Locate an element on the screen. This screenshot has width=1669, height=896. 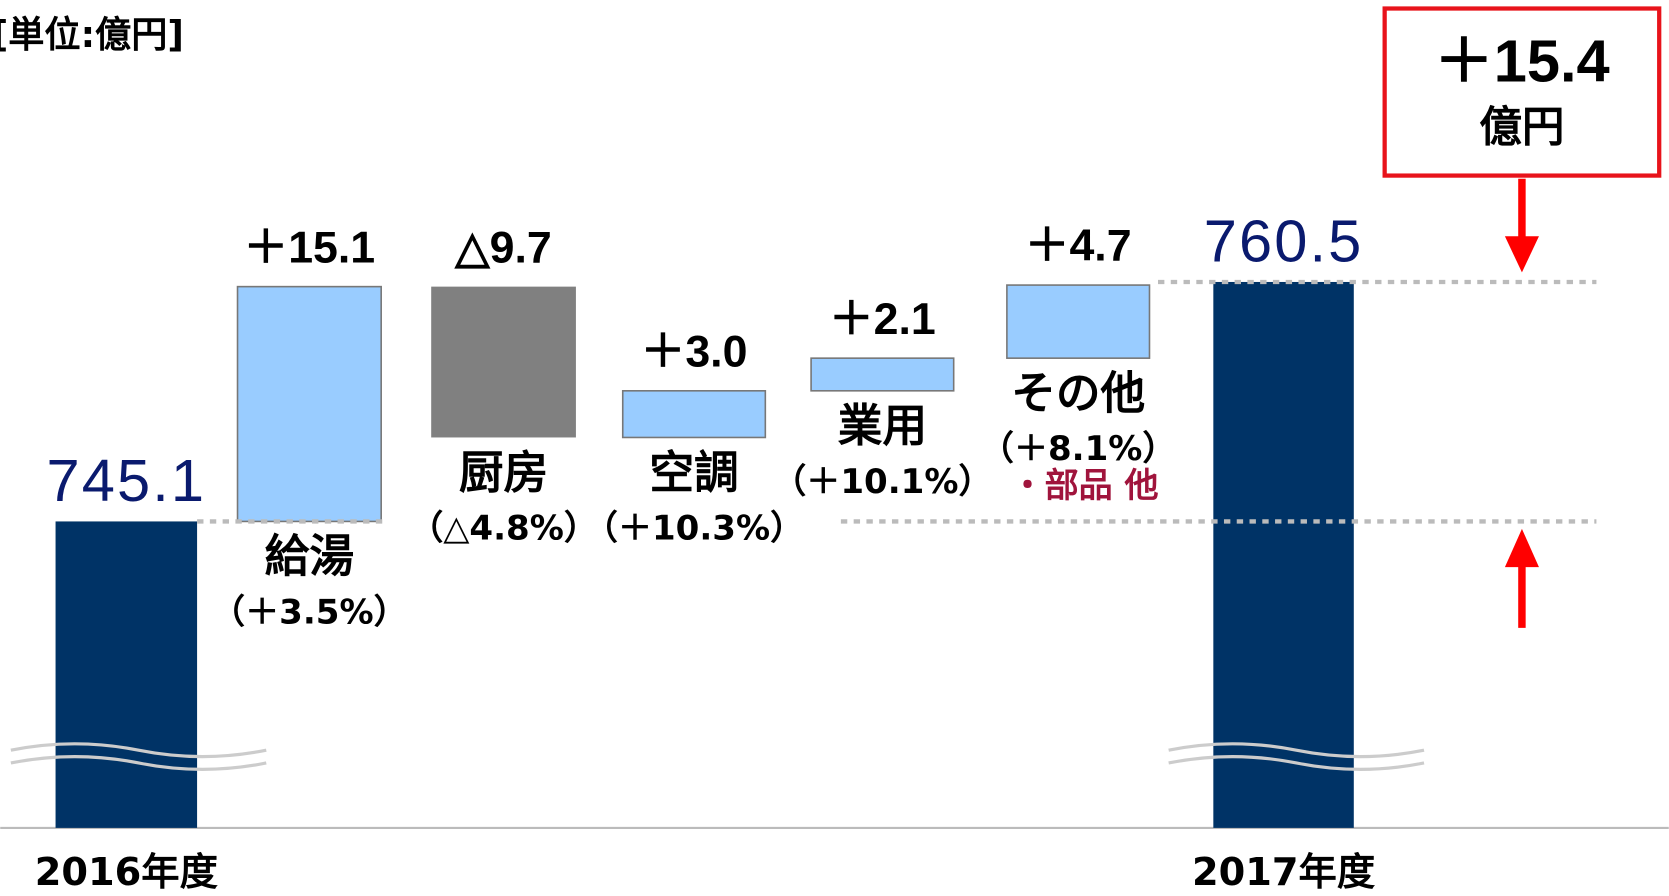
arrow-up is located at coordinates (1521, 578).